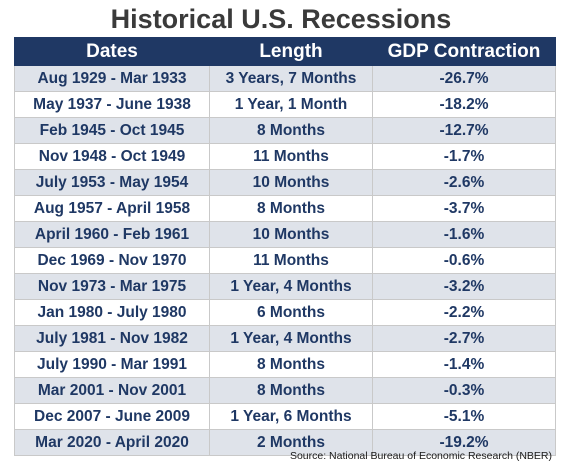 The image size is (562, 465). What do you see at coordinates (464, 442) in the screenshot?
I see `cell-gdp-contraction: -19.2%` at bounding box center [464, 442].